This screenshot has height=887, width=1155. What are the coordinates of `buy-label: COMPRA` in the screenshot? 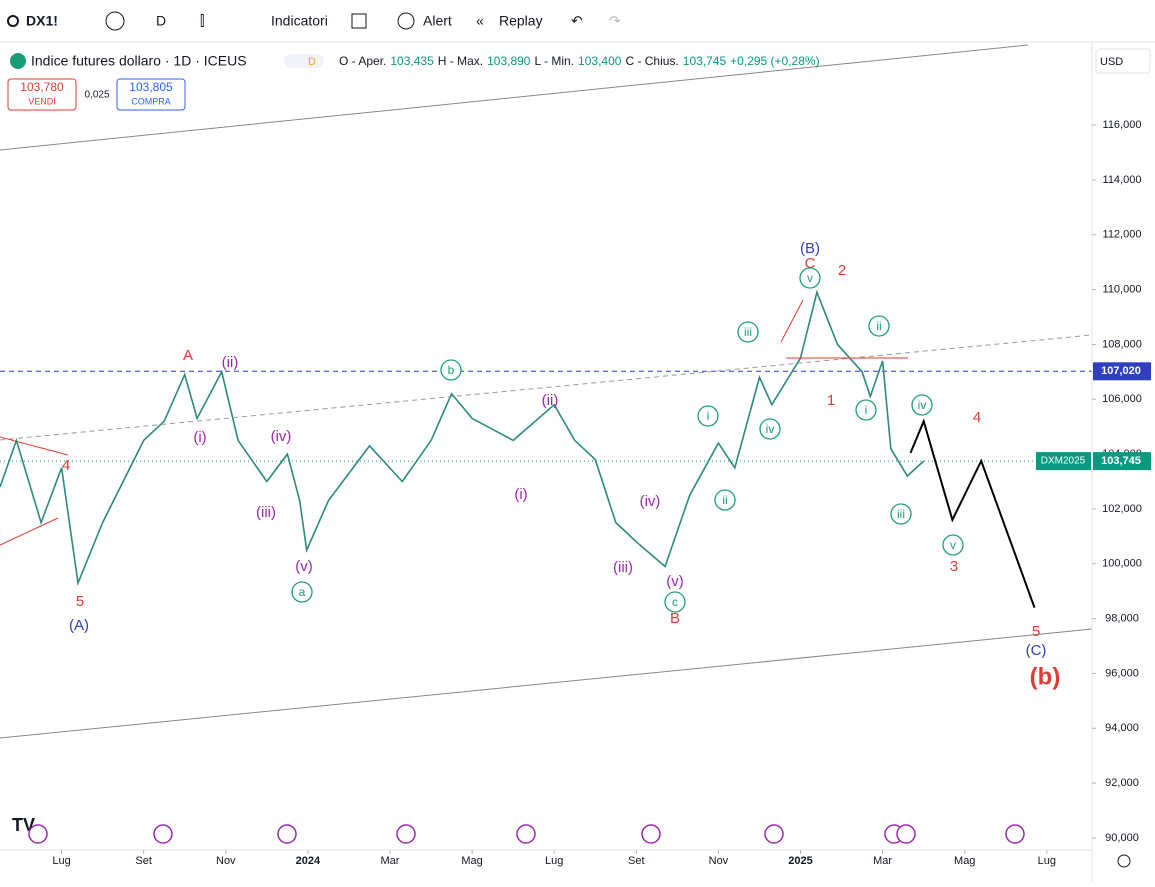 It's located at (151, 101).